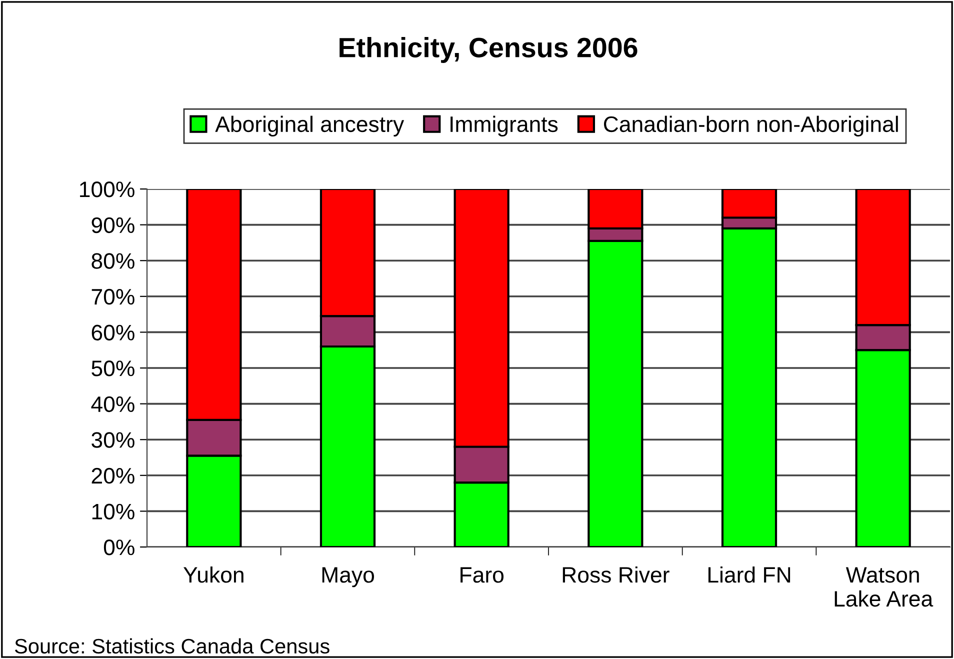 The width and height of the screenshot is (954, 659). I want to click on y-tick-label: 20%, so click(113, 476).